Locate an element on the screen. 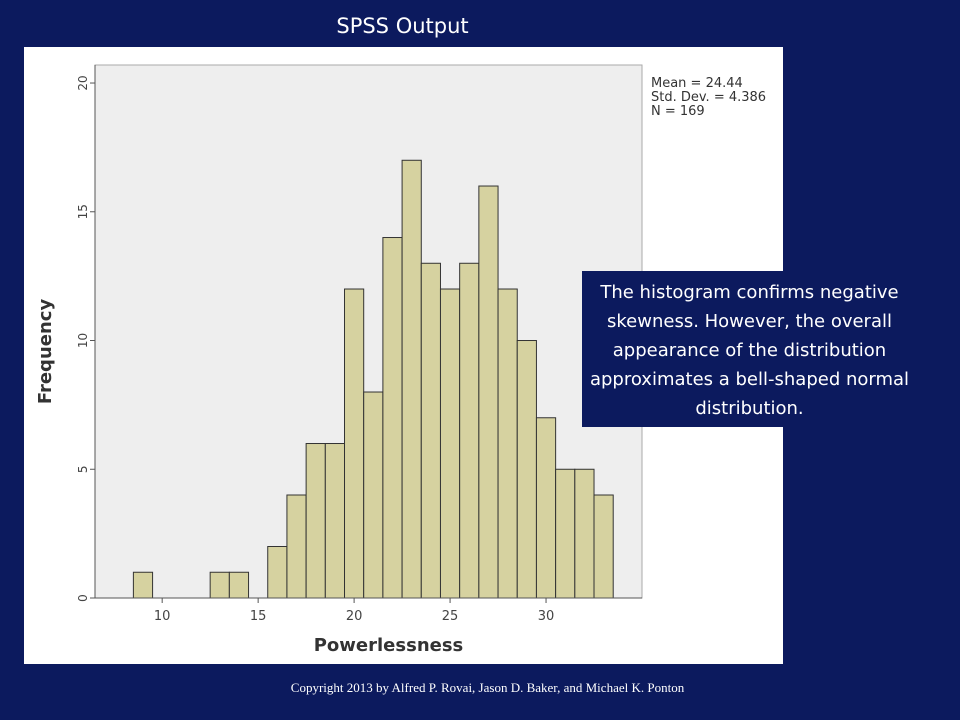 The width and height of the screenshot is (960, 720). y-axis-label: Frequency is located at coordinates (45, 352).